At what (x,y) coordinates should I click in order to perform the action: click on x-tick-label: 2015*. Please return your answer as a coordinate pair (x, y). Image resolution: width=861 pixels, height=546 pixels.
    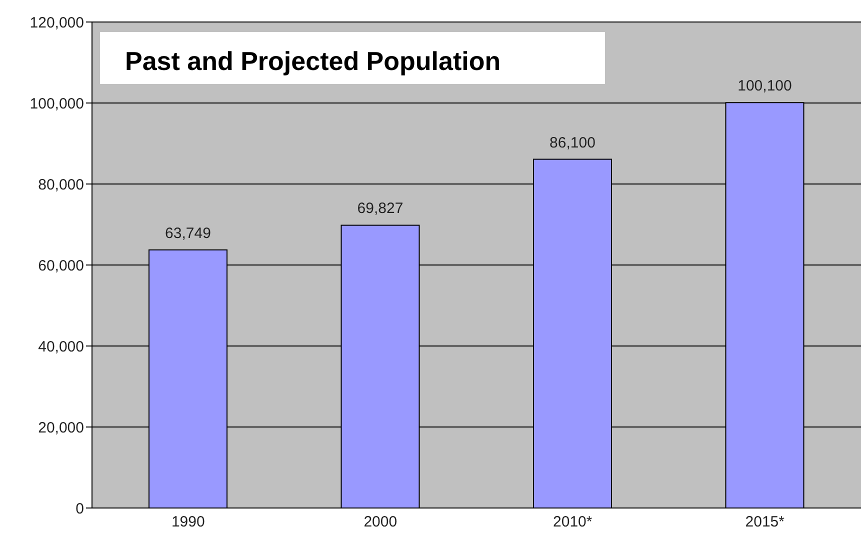
    Looking at the image, I should click on (765, 522).